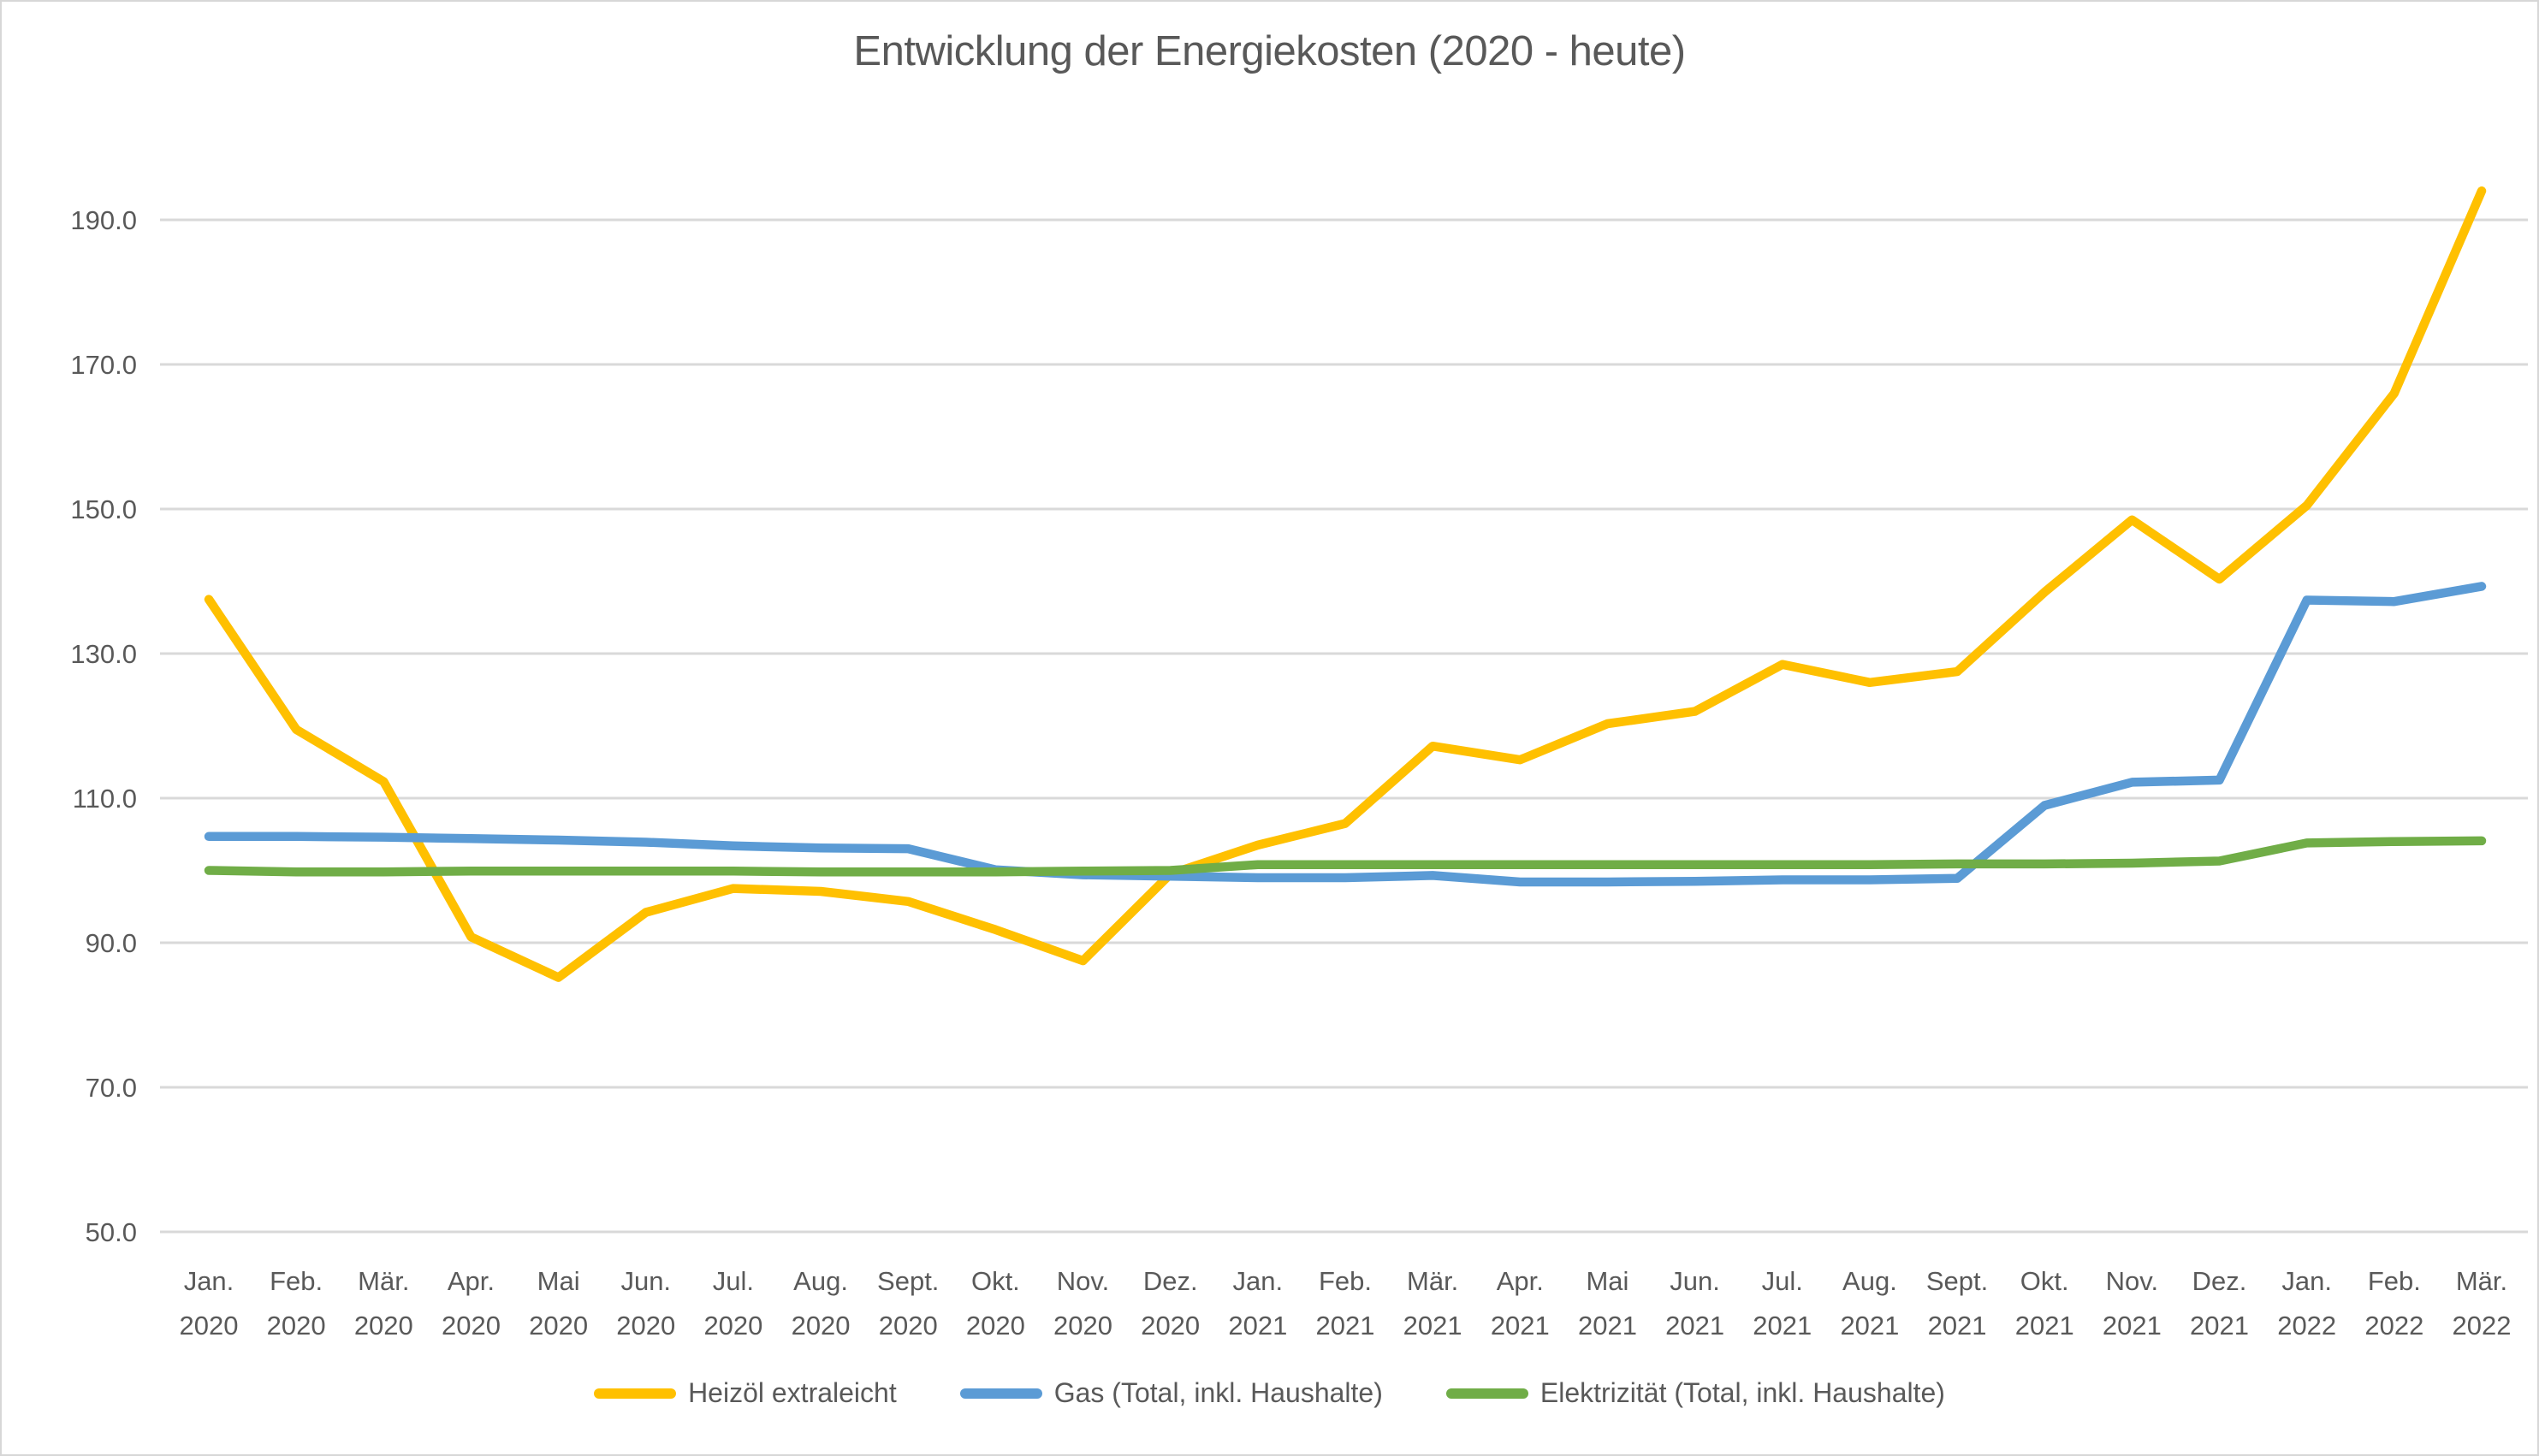  Describe the element at coordinates (1218, 1392) in the screenshot. I see `legend-label: Gas (Total, inkl. Haushalte)` at that location.